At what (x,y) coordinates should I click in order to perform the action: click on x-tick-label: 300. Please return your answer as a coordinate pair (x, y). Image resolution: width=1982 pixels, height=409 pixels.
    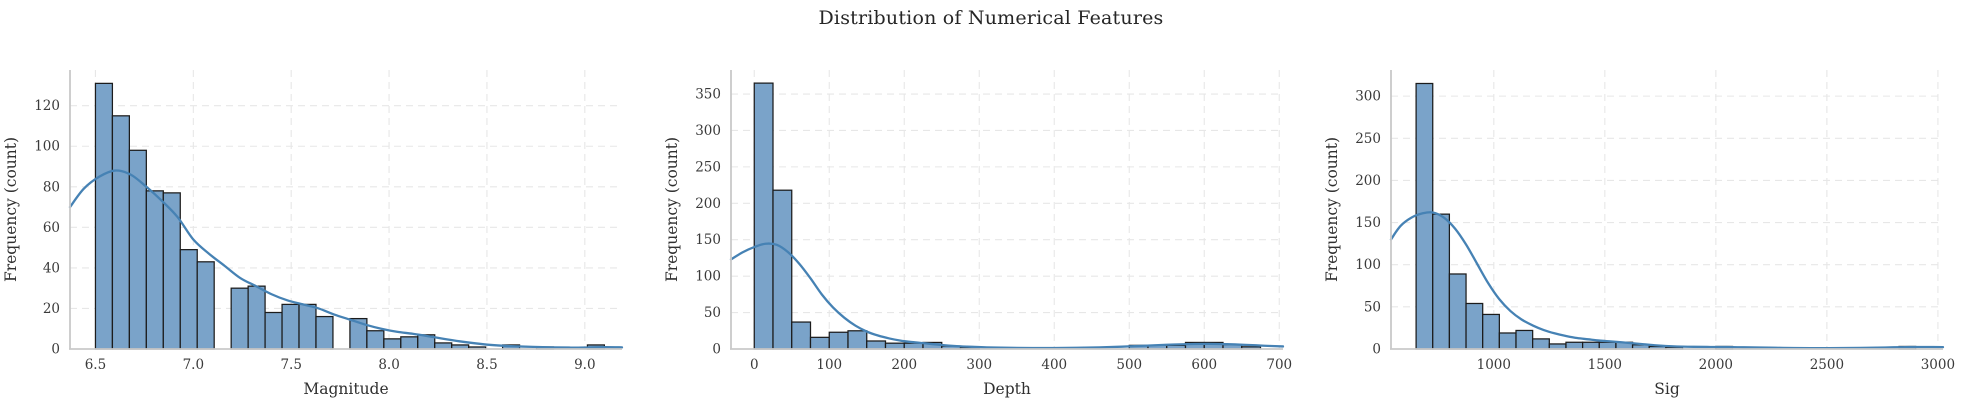
    Looking at the image, I should click on (979, 365).